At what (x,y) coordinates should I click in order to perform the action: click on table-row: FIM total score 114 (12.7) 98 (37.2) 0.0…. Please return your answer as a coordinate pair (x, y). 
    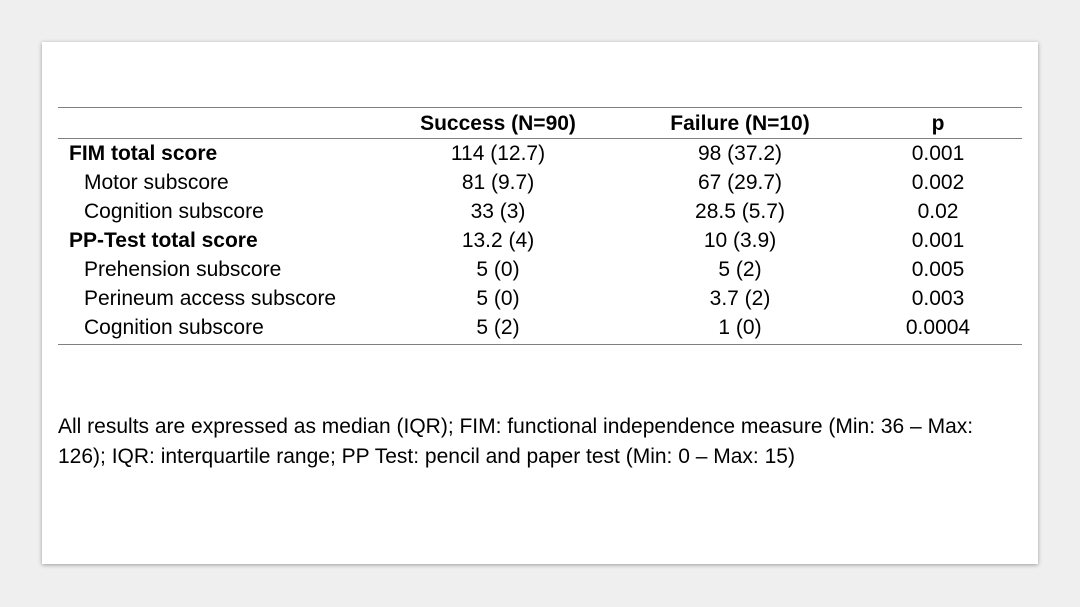
    Looking at the image, I should click on (540, 154).